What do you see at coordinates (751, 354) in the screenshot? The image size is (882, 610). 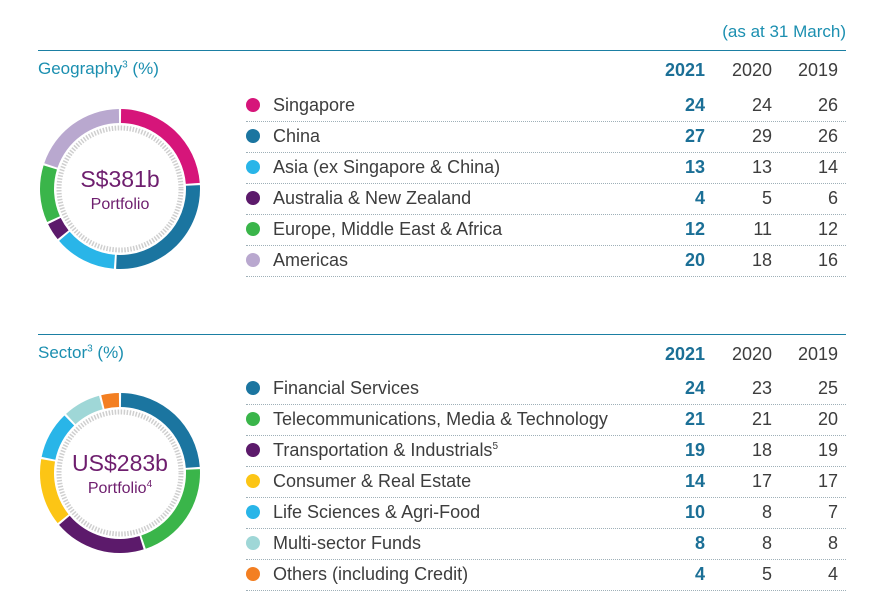 I see `year-header-2020: 2020` at bounding box center [751, 354].